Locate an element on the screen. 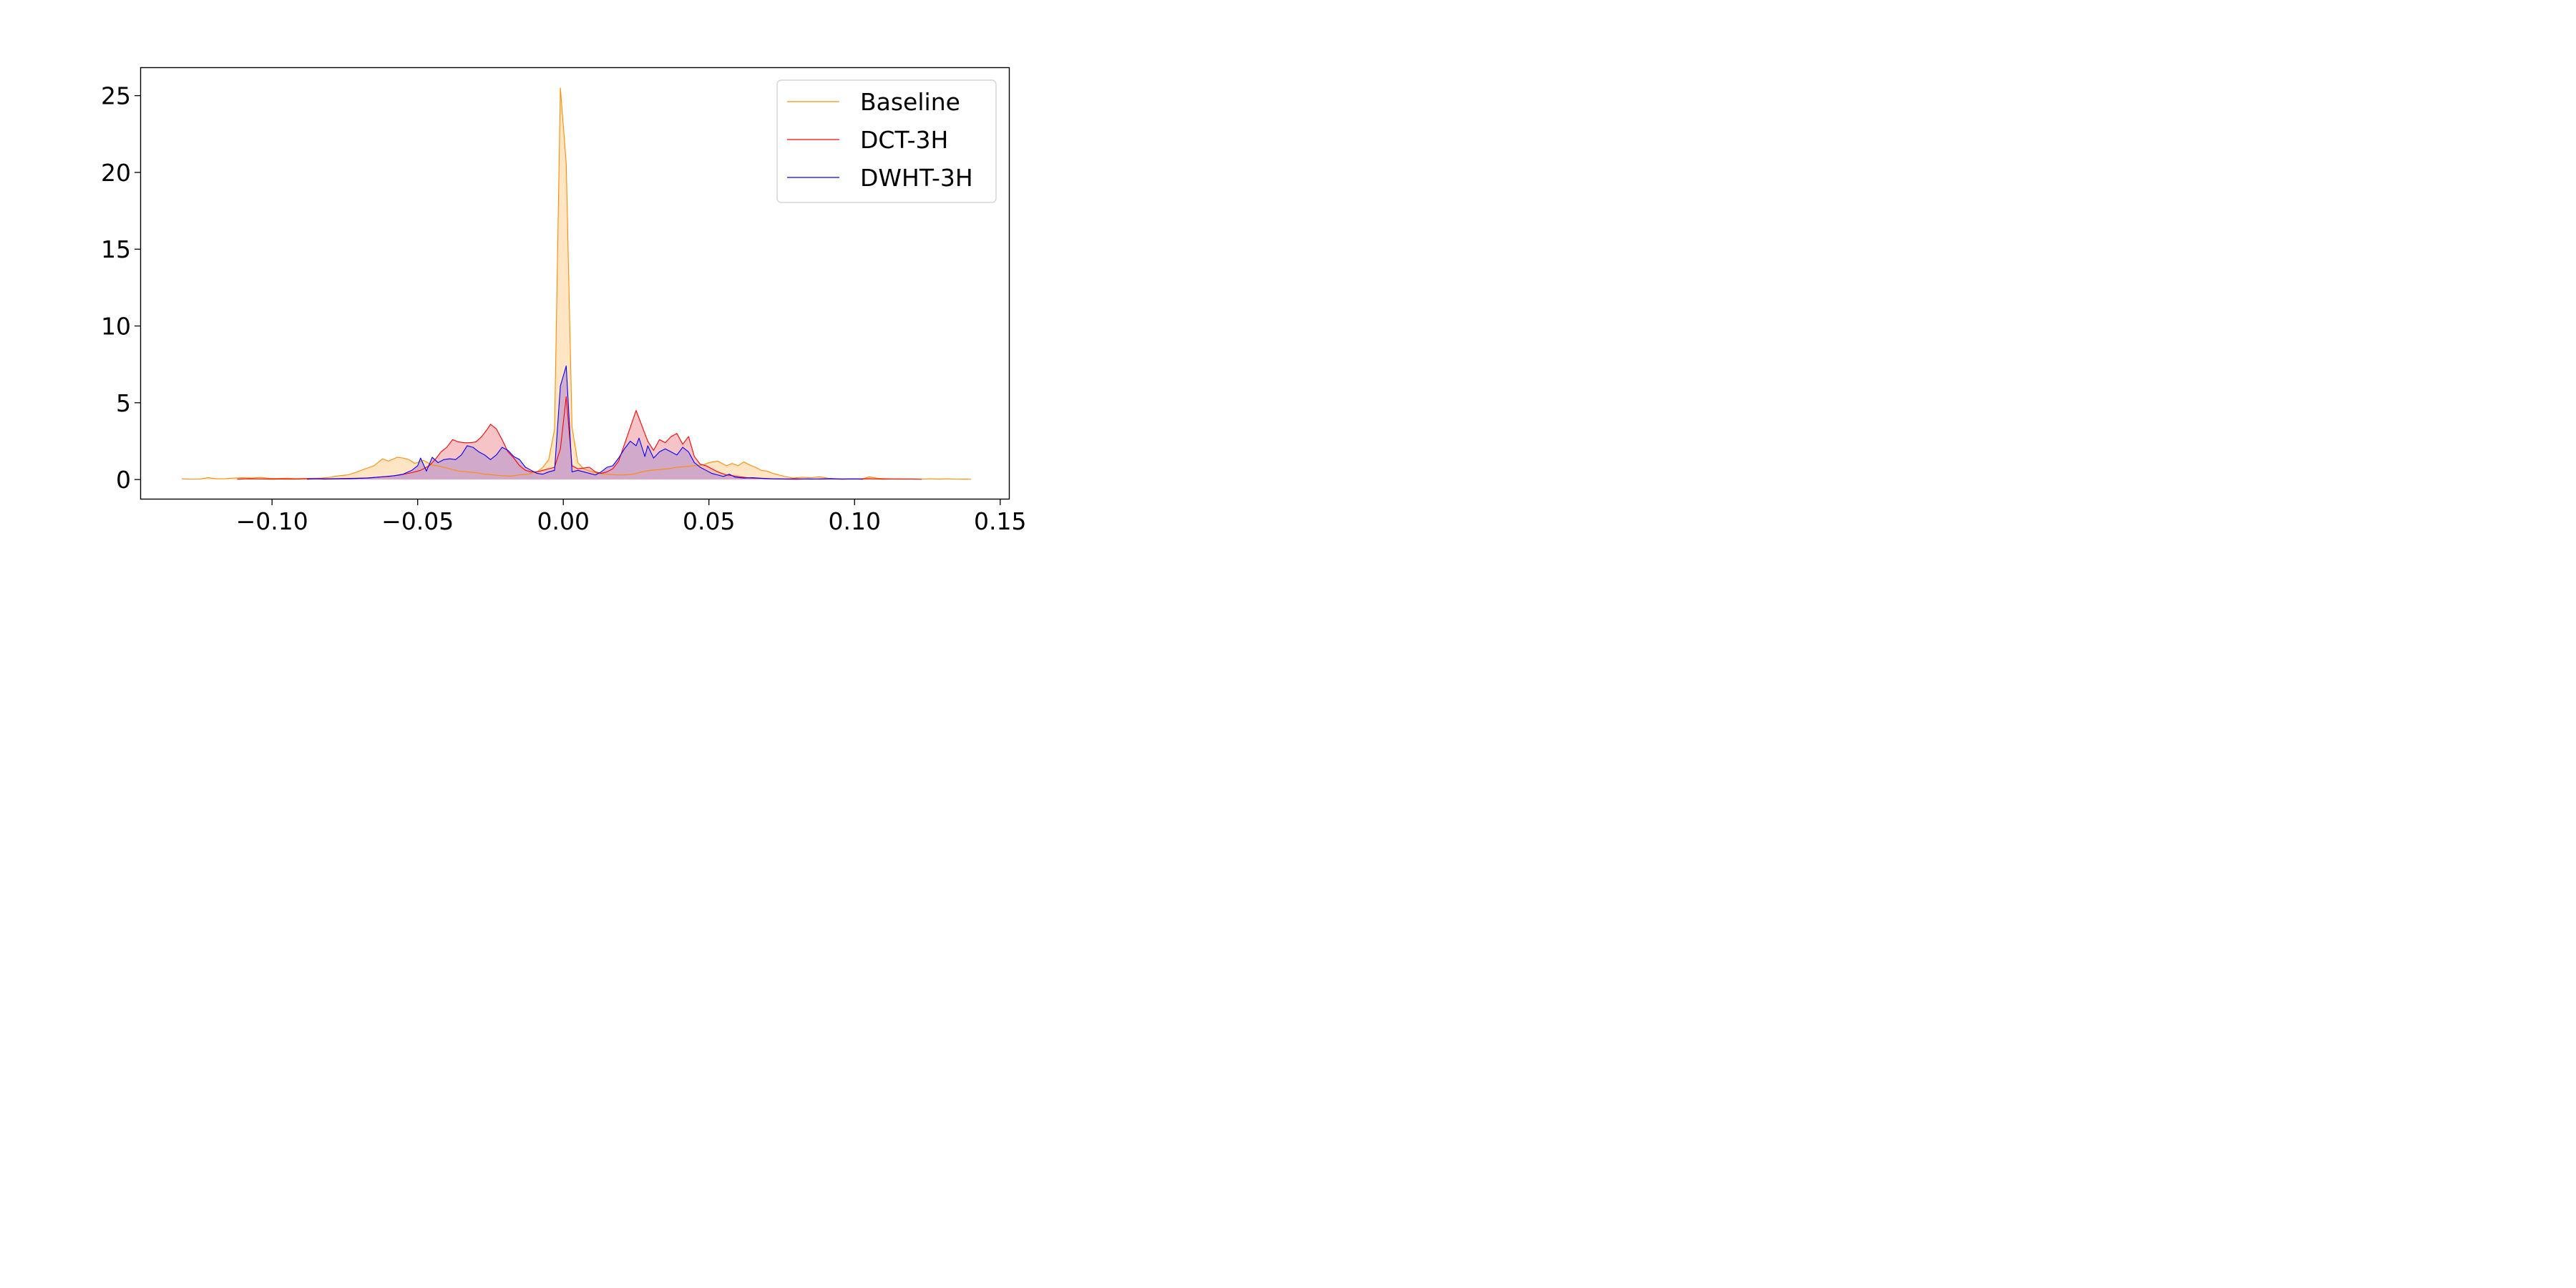  y-tick-label: 5 is located at coordinates (123, 403).